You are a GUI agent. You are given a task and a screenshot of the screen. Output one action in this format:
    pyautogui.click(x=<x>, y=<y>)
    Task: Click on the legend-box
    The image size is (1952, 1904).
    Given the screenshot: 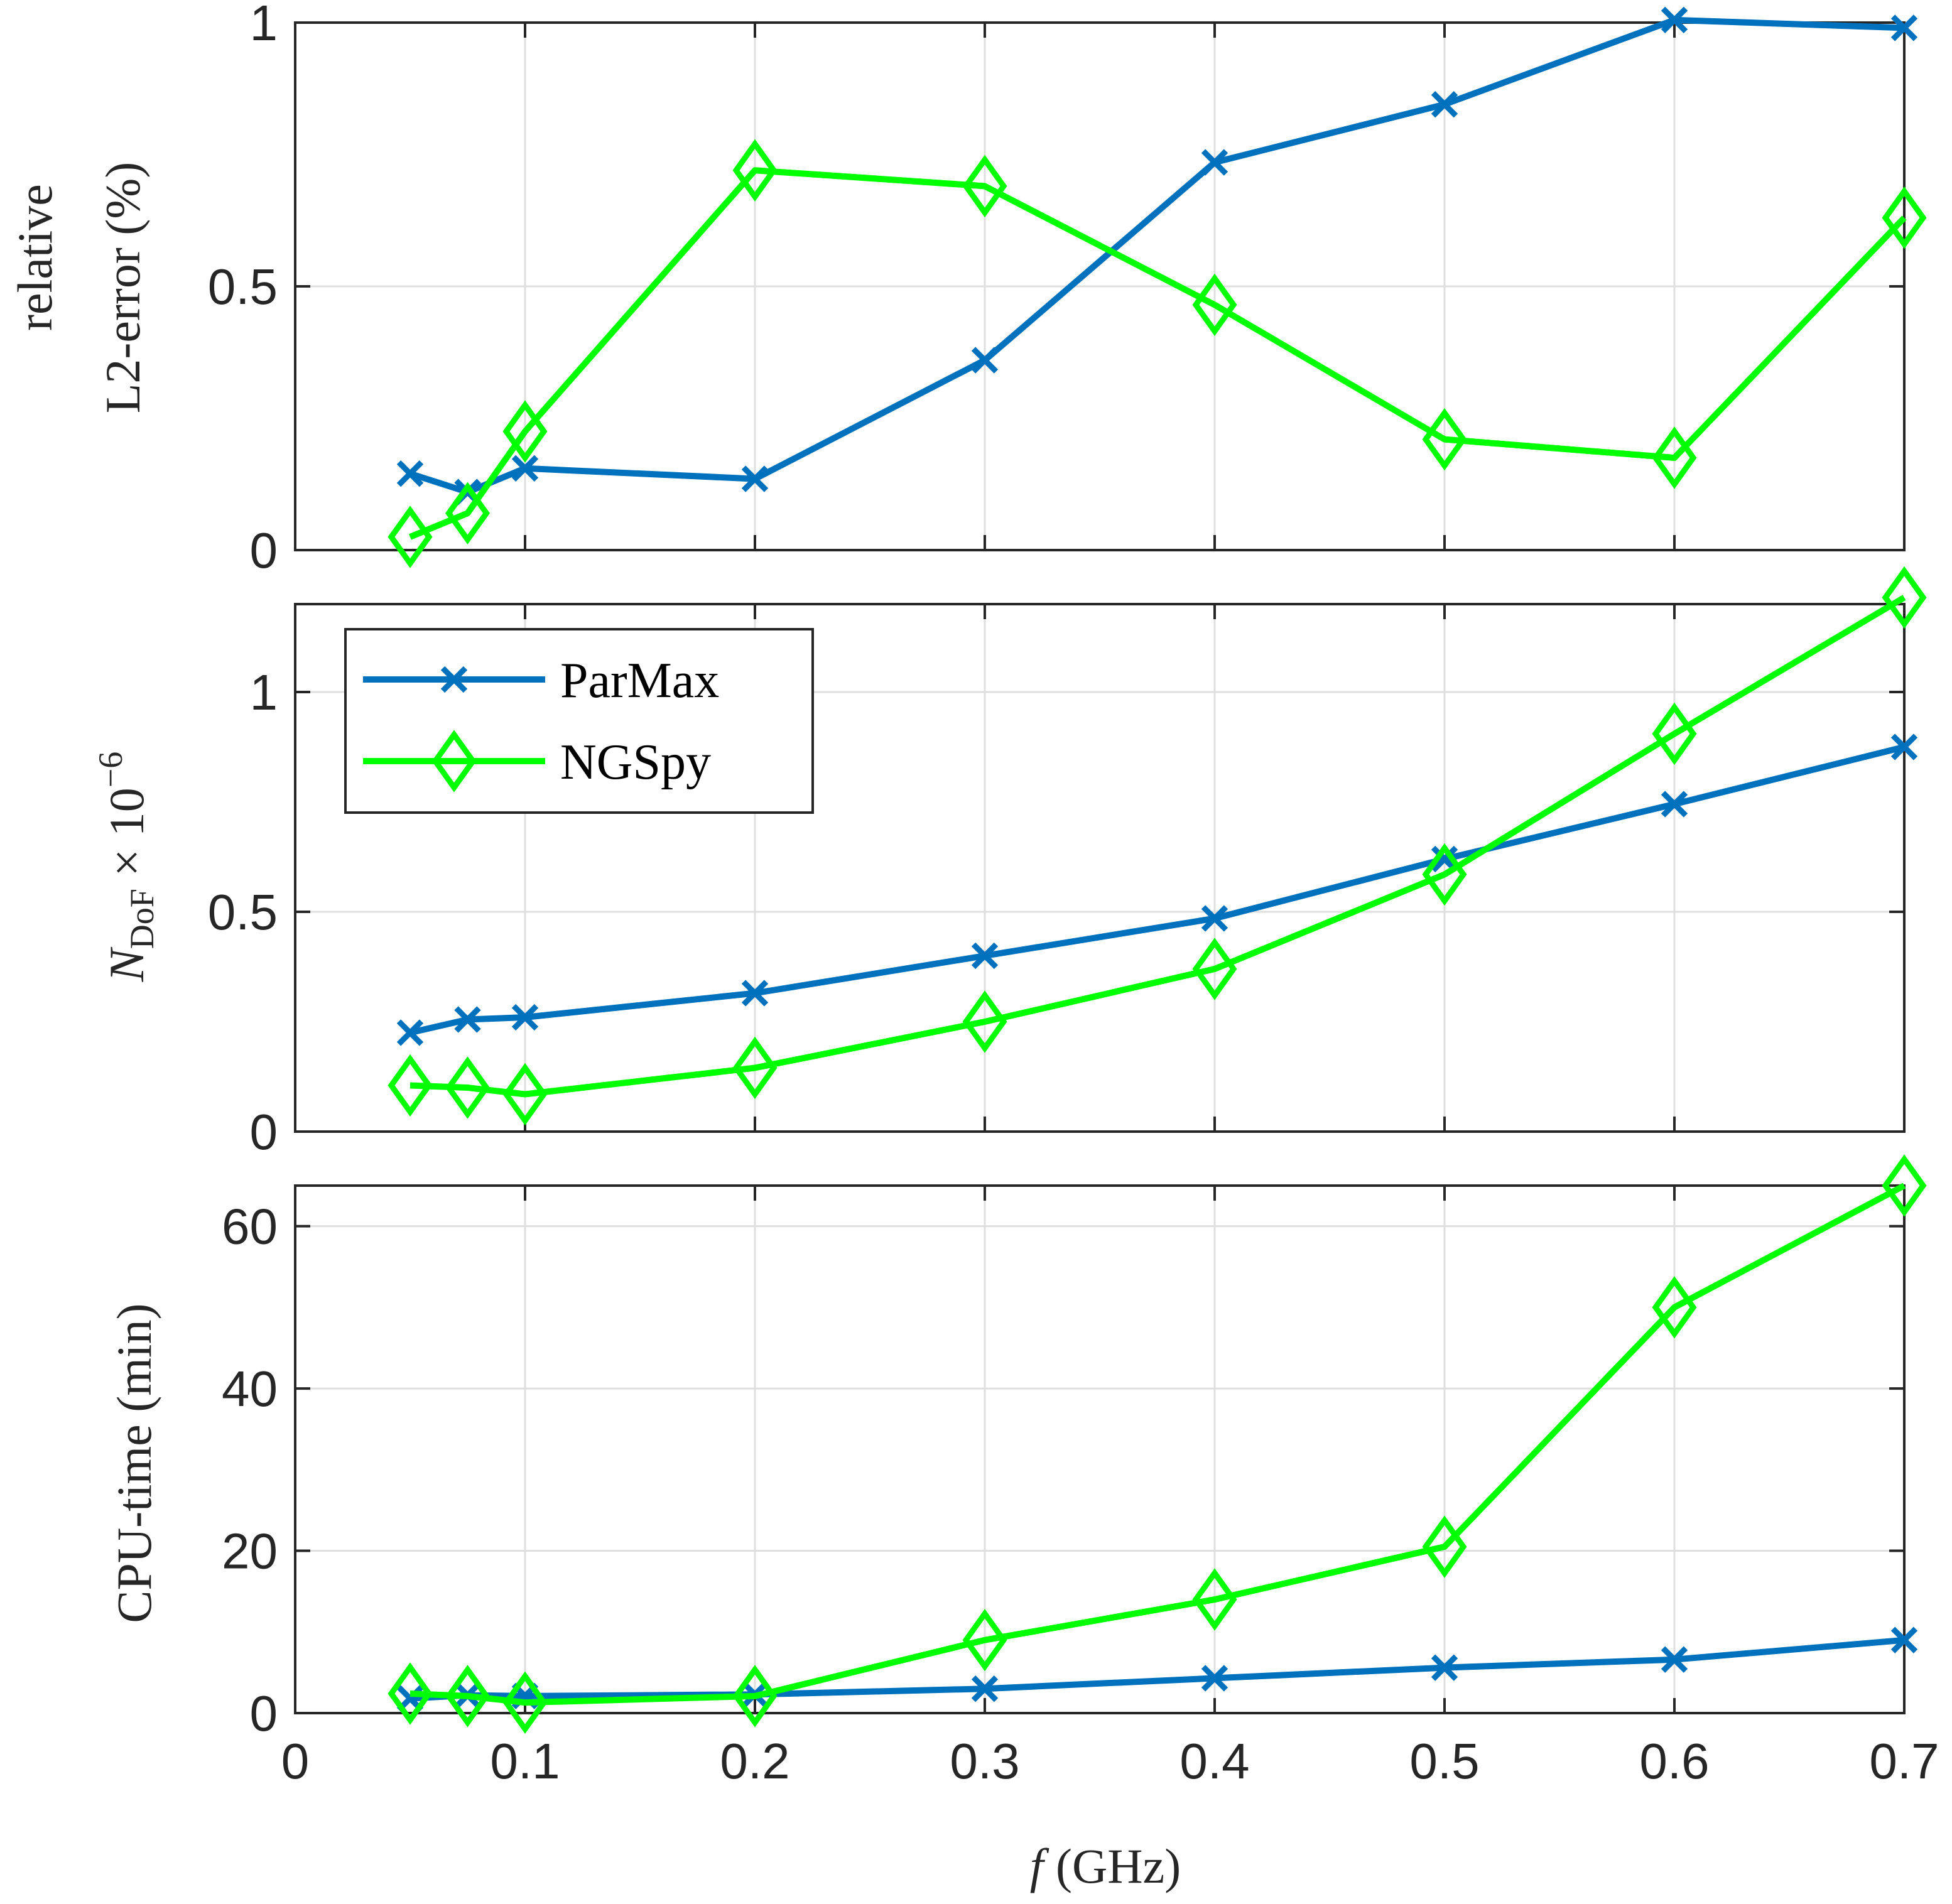 What is the action you would take?
    pyautogui.click(x=579, y=721)
    